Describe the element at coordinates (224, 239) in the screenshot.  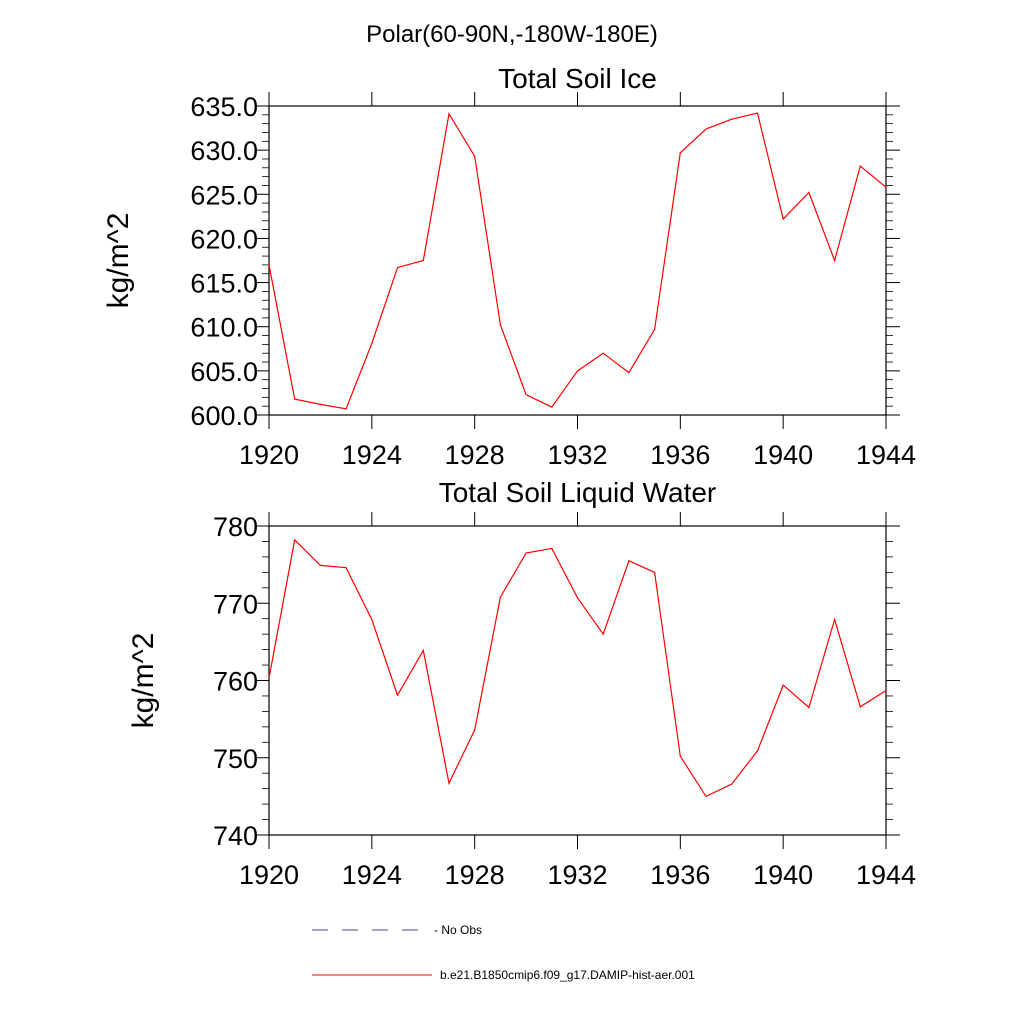
I see `y-tick-label: 620.0` at that location.